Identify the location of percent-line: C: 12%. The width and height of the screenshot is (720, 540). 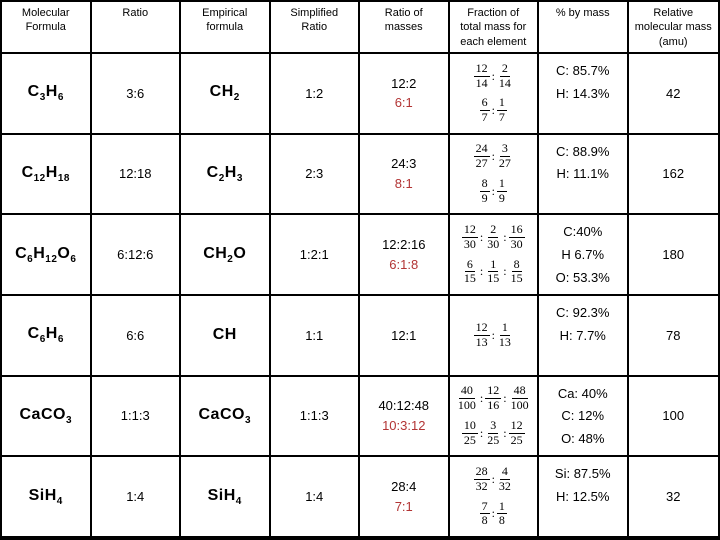
(583, 416).